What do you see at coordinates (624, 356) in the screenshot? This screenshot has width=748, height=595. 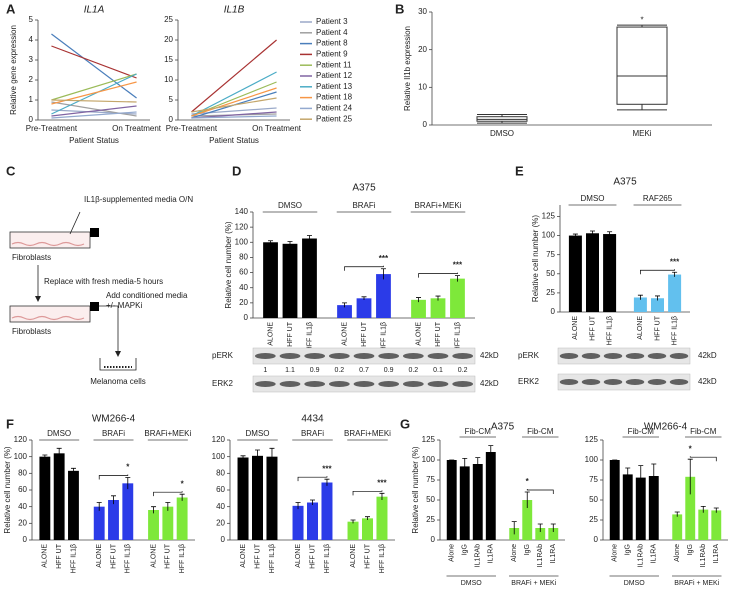 I see `blot-strip` at bounding box center [624, 356].